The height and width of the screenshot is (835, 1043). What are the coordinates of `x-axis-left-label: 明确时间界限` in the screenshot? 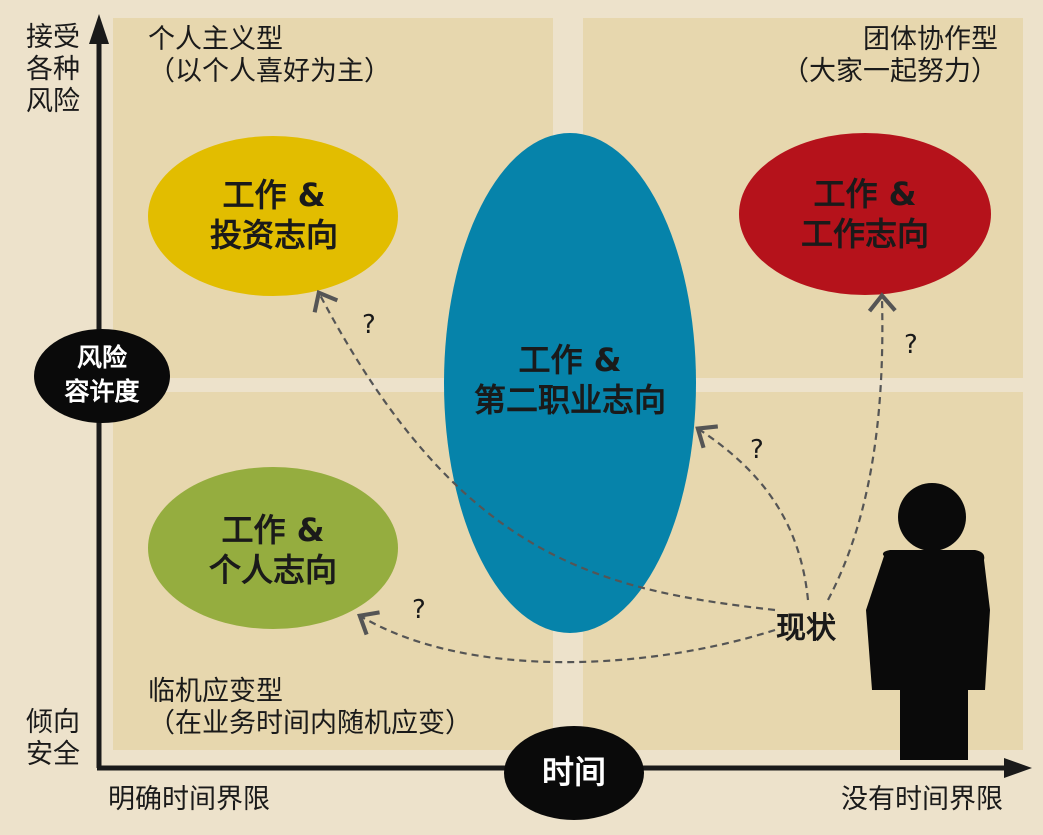 It's located at (189, 799).